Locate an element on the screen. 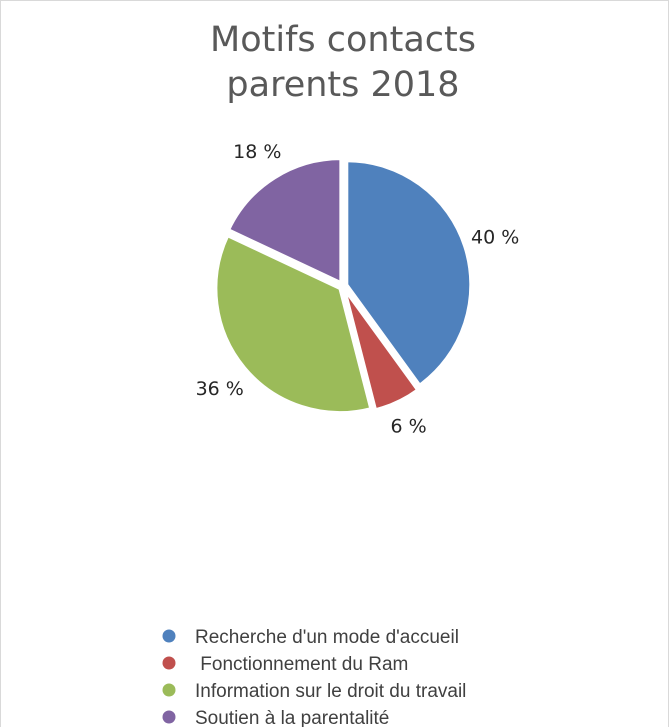 The image size is (669, 727). legend-marker-fonctionnement-du-ram is located at coordinates (169, 663).